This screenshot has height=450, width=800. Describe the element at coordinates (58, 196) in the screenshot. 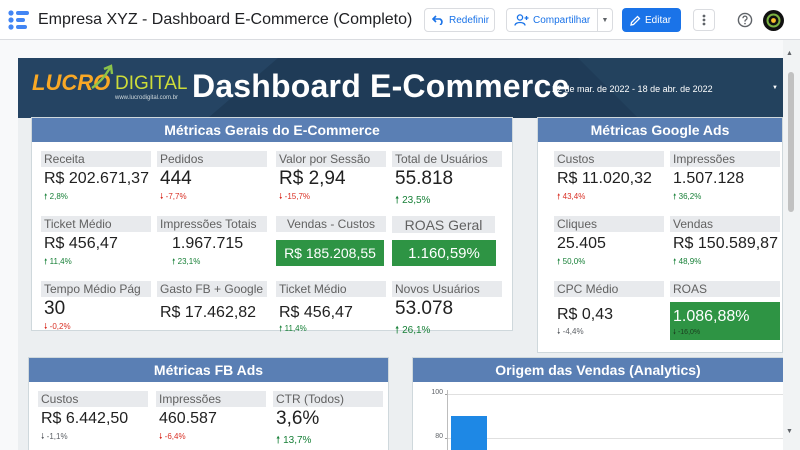

I see `metric-delta-value: 2,8%` at that location.